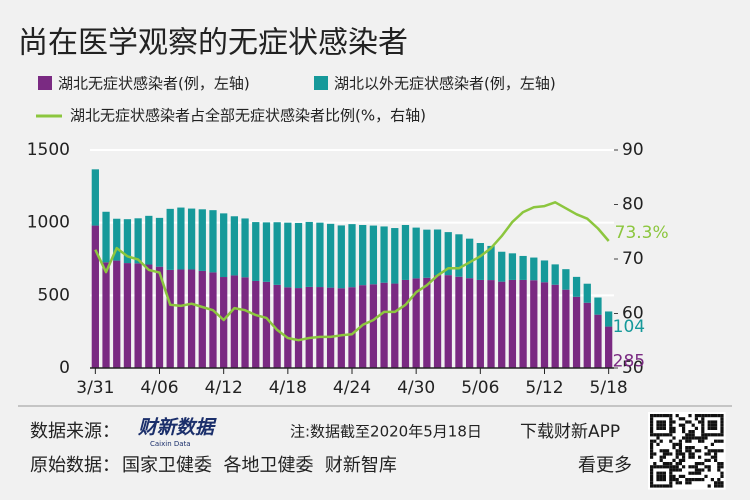  Describe the element at coordinates (633, 314) in the screenshot. I see `y2-tick-label: 60` at that location.